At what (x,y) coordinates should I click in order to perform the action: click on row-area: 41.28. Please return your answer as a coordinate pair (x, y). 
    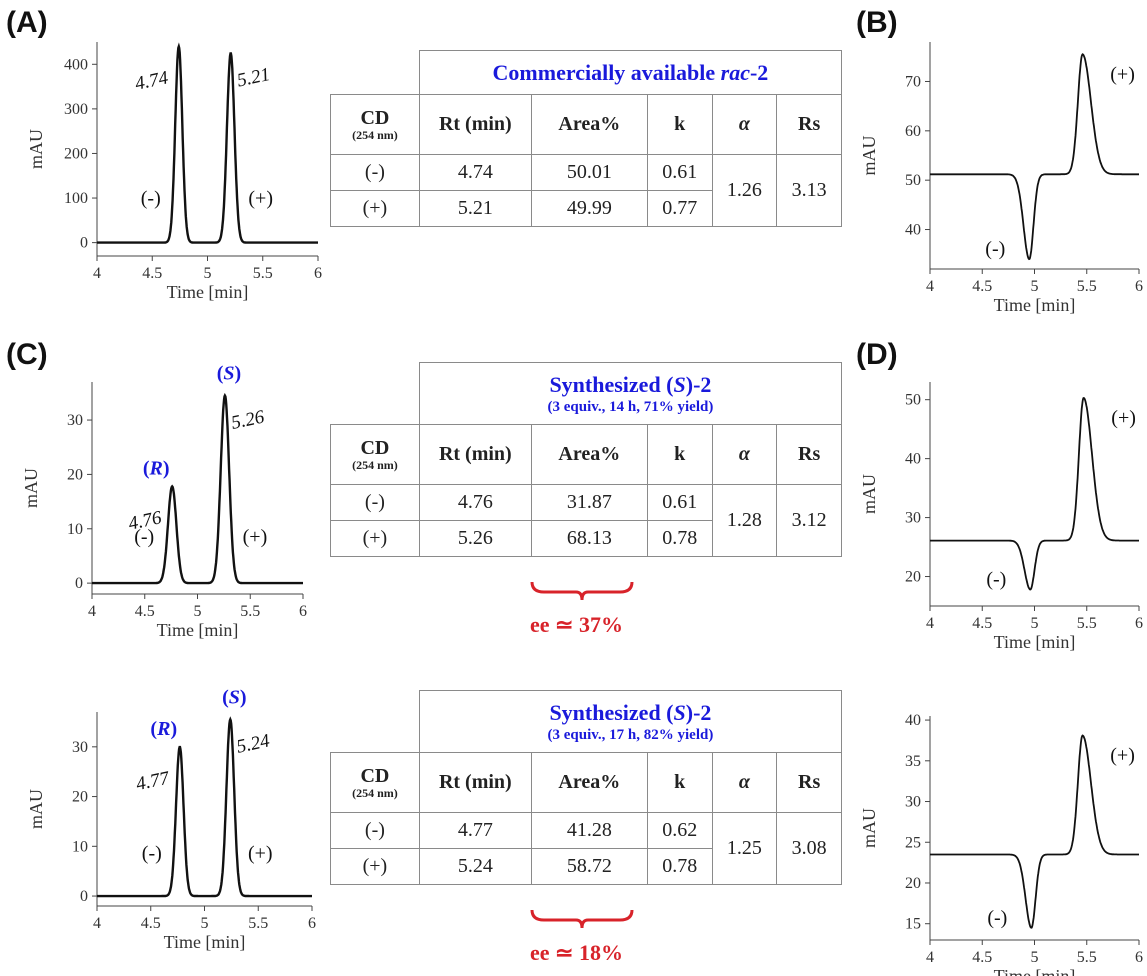
    Looking at the image, I should click on (589, 830).